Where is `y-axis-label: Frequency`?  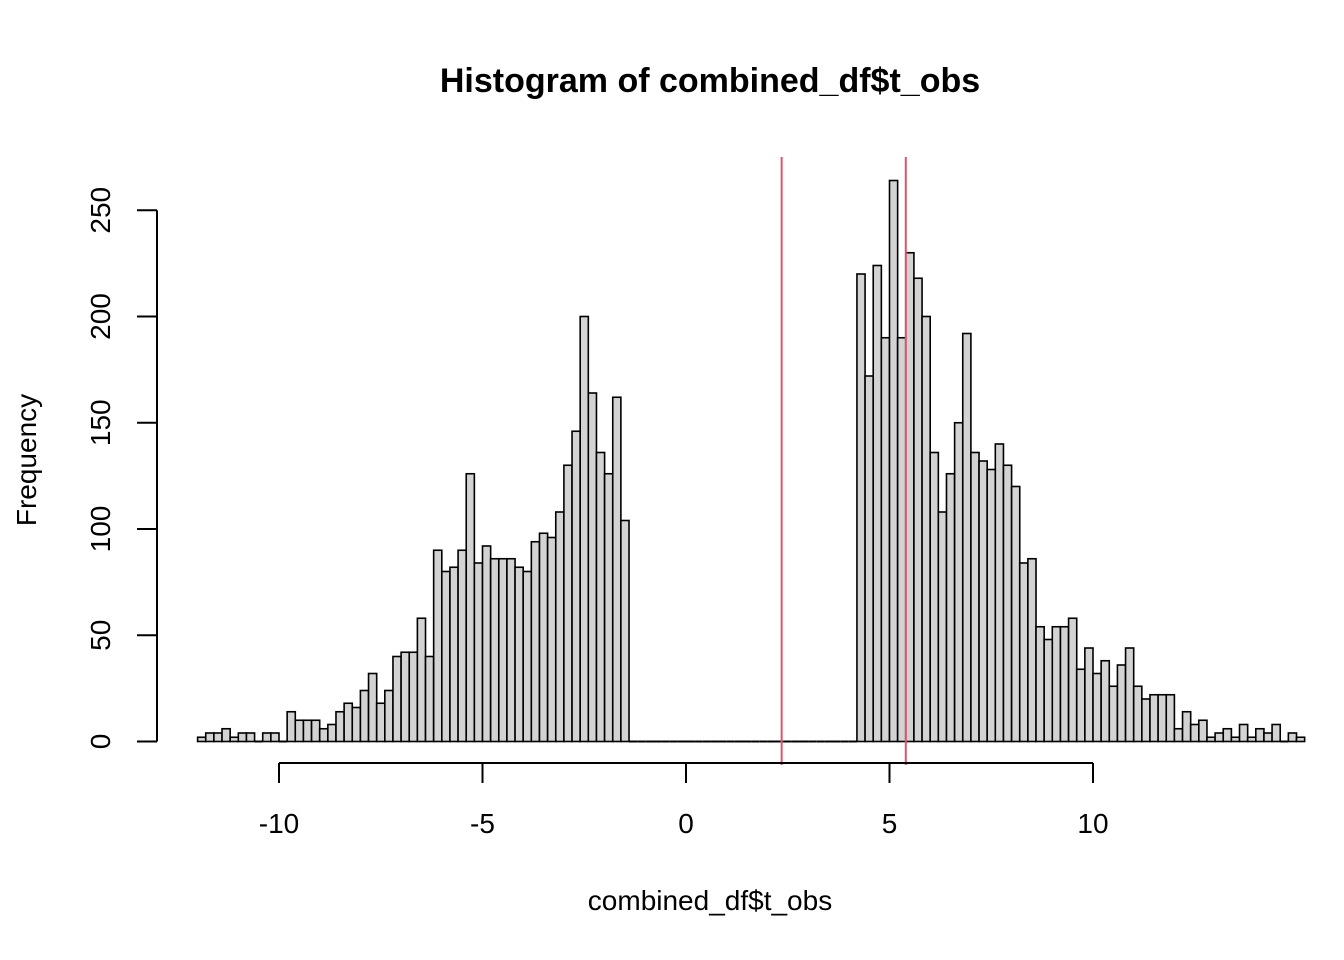 y-axis-label: Frequency is located at coordinates (26, 460).